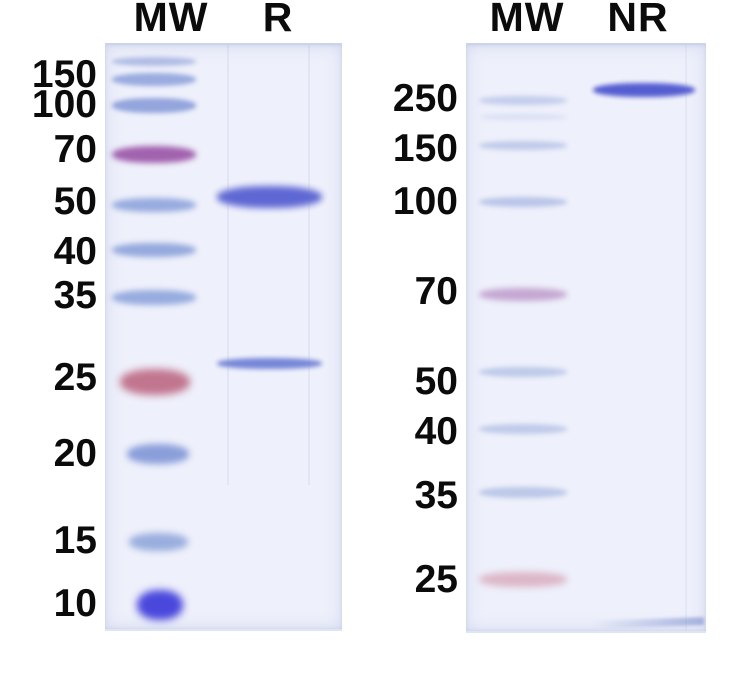 This screenshot has width=751, height=678. Describe the element at coordinates (75, 603) in the screenshot. I see `marker-label-10: 10` at that location.